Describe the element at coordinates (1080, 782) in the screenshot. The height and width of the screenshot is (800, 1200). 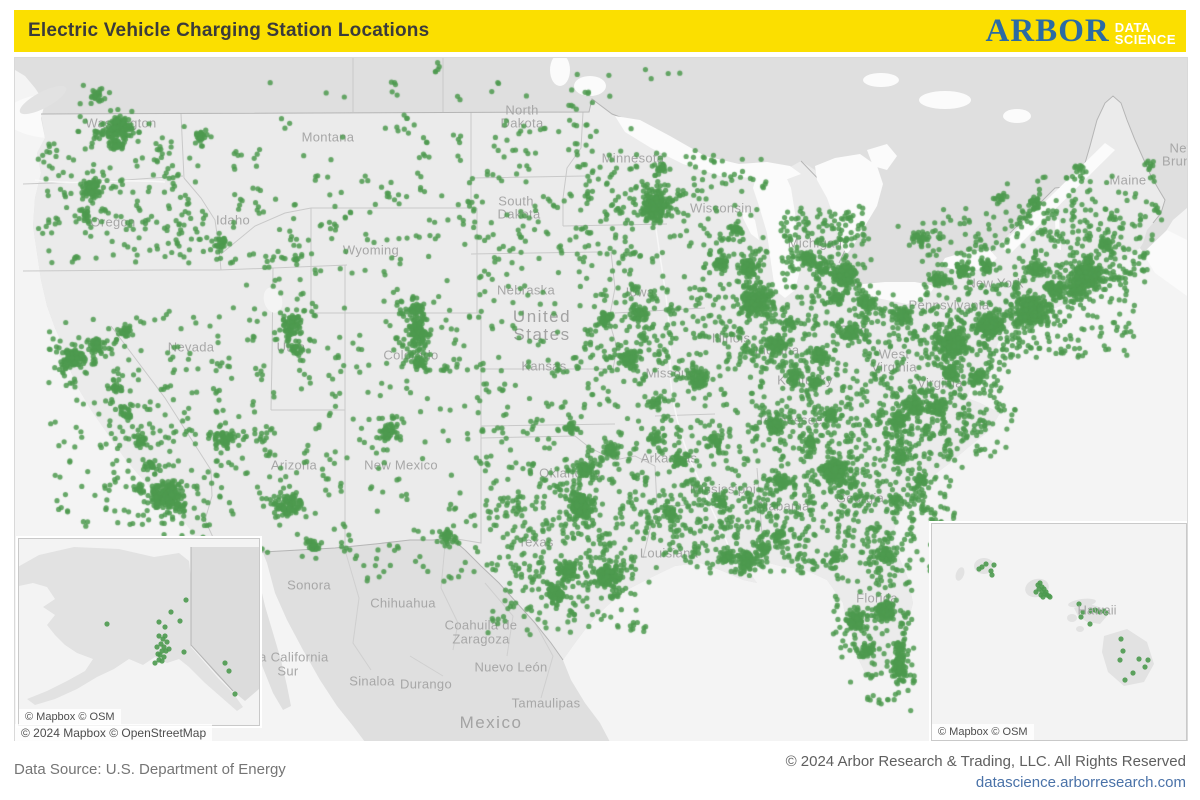
I see `website-link: datascience.arborresearch.com` at that location.